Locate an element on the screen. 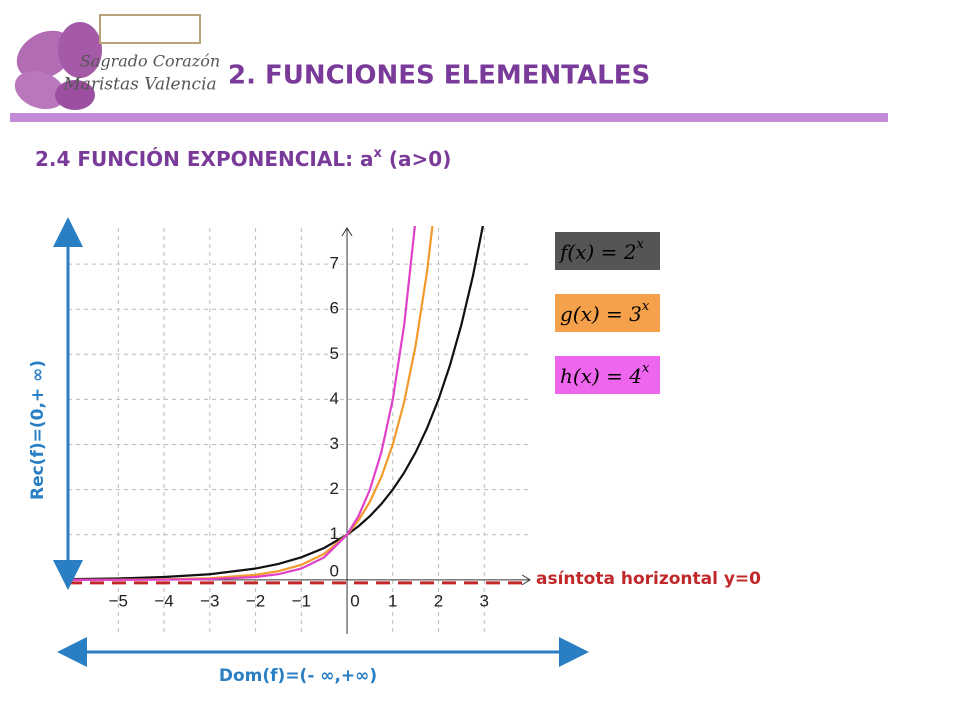  x-tick-label: 0 is located at coordinates (354, 600).